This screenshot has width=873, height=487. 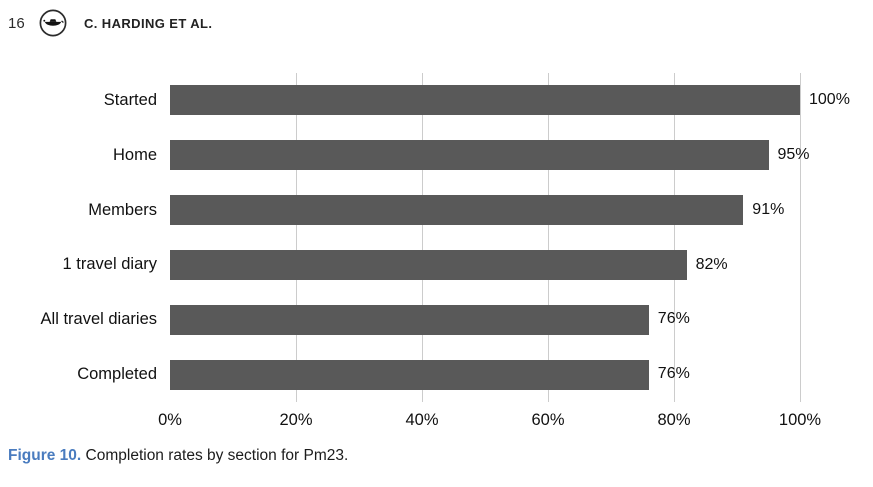 What do you see at coordinates (793, 154) in the screenshot?
I see `value-label: 95%` at bounding box center [793, 154].